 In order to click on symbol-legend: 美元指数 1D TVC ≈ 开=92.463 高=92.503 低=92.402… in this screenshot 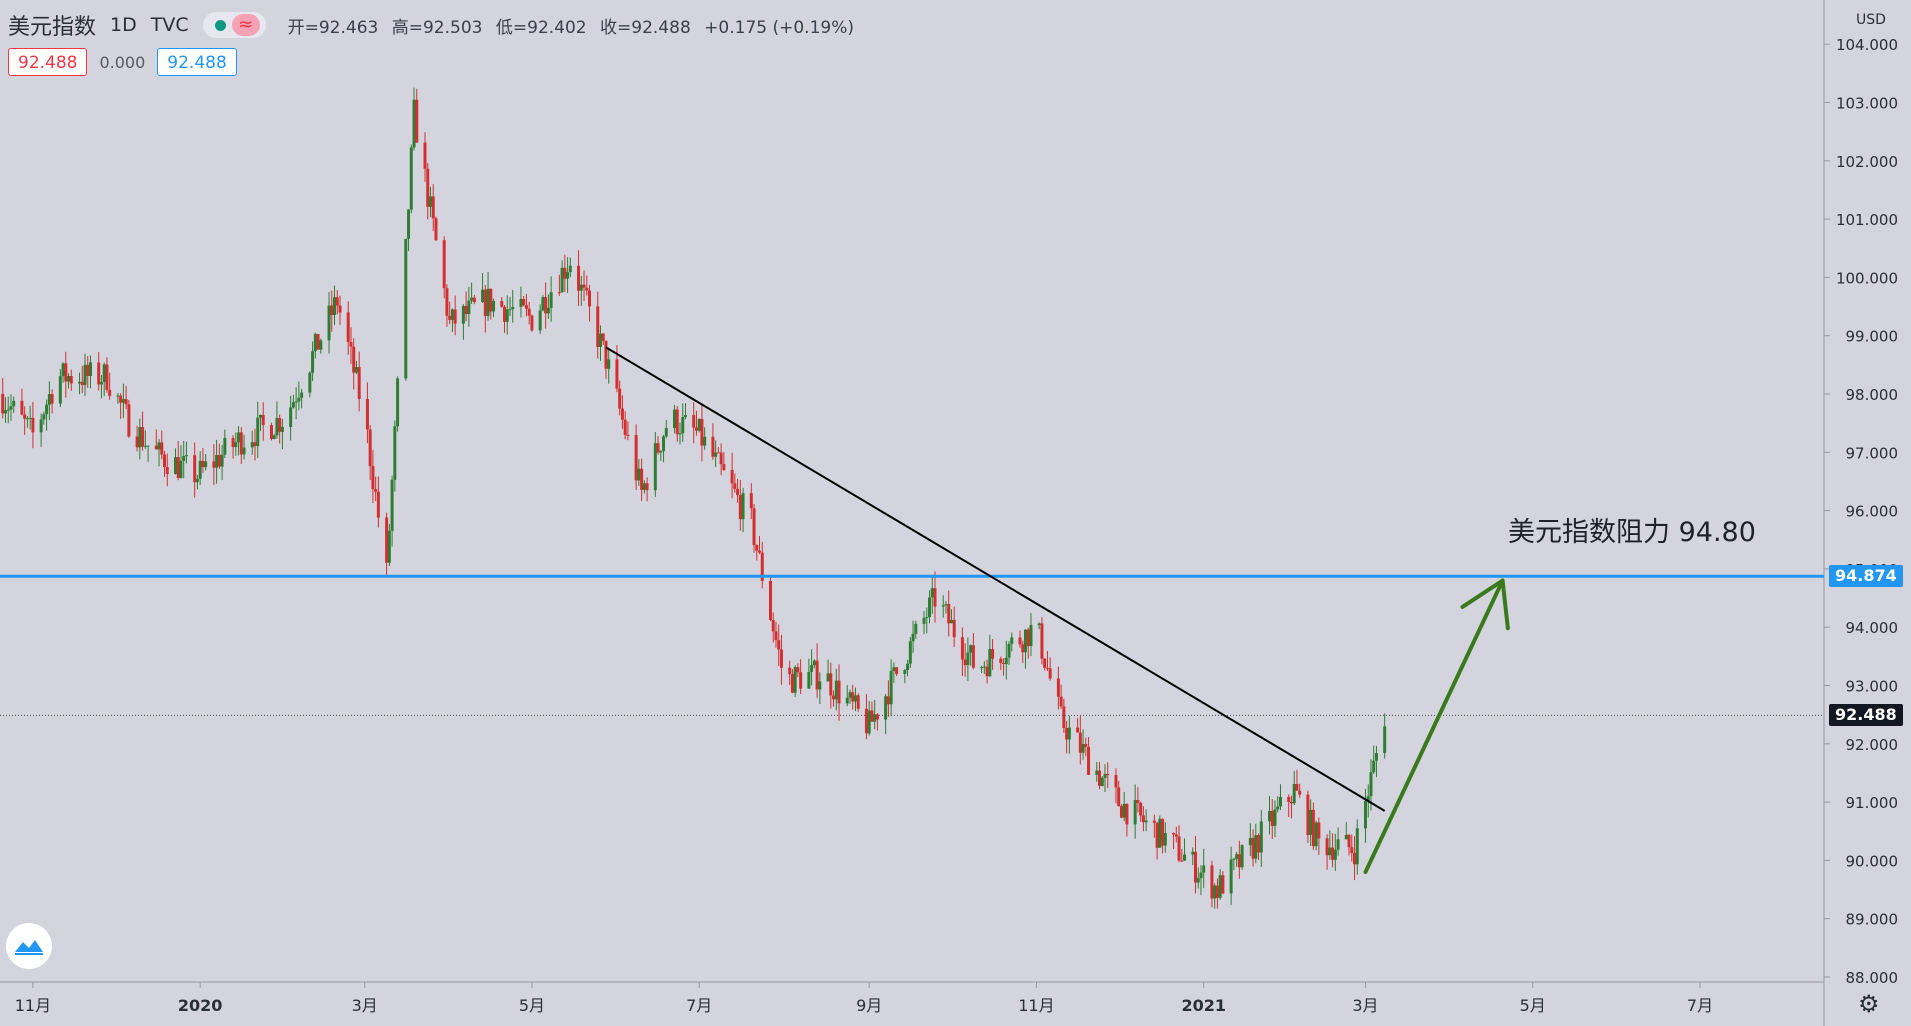, I will do `click(435, 25)`.